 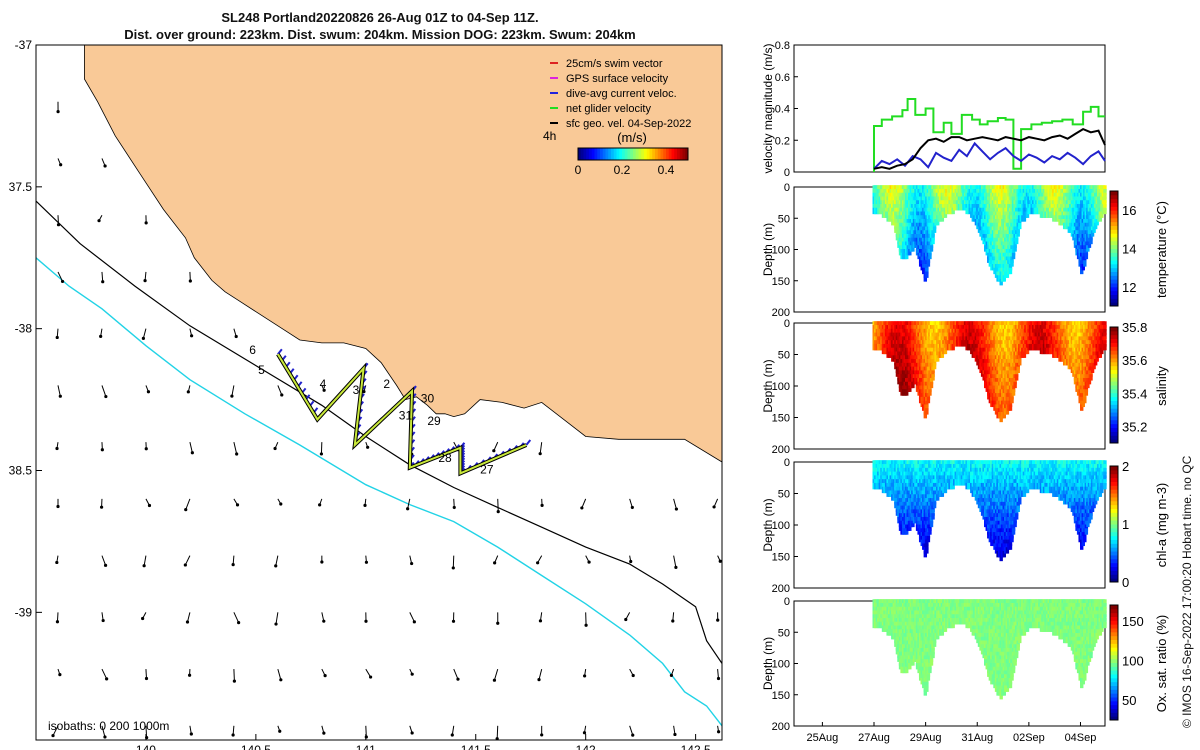 What do you see at coordinates (1161, 386) in the screenshot?
I see `cbar-label: salinity` at bounding box center [1161, 386].